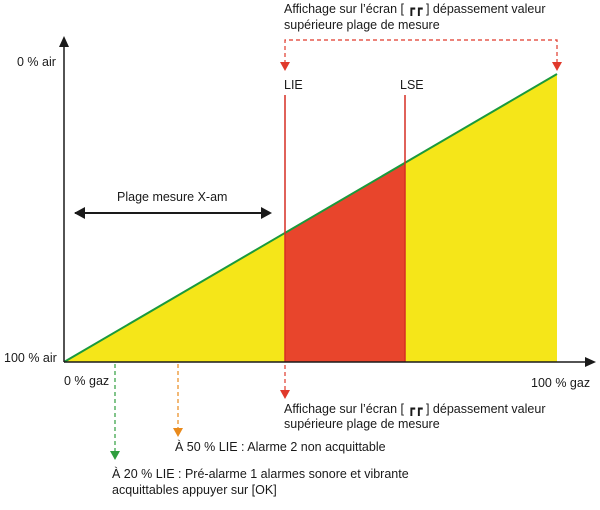  Describe the element at coordinates (293, 85) in the screenshot. I see `lie-label: LIE` at that location.